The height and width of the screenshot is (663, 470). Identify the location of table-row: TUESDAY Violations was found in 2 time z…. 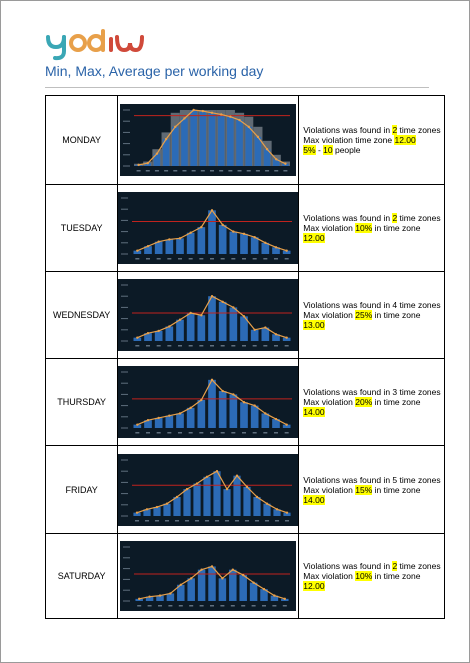
(244, 228).